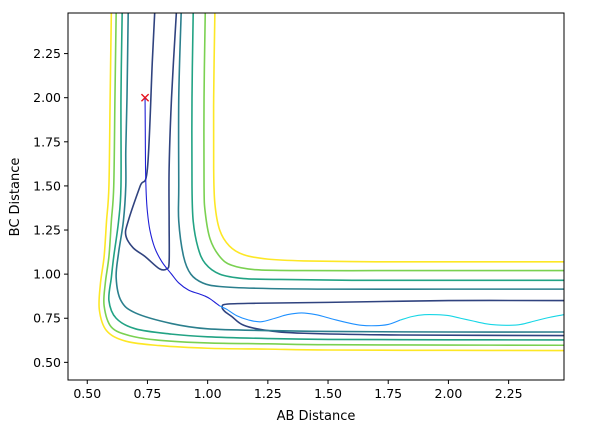 This screenshot has width=612, height=427. What do you see at coordinates (148, 393) in the screenshot?
I see `x-tick-label: 0.75` at bounding box center [148, 393].